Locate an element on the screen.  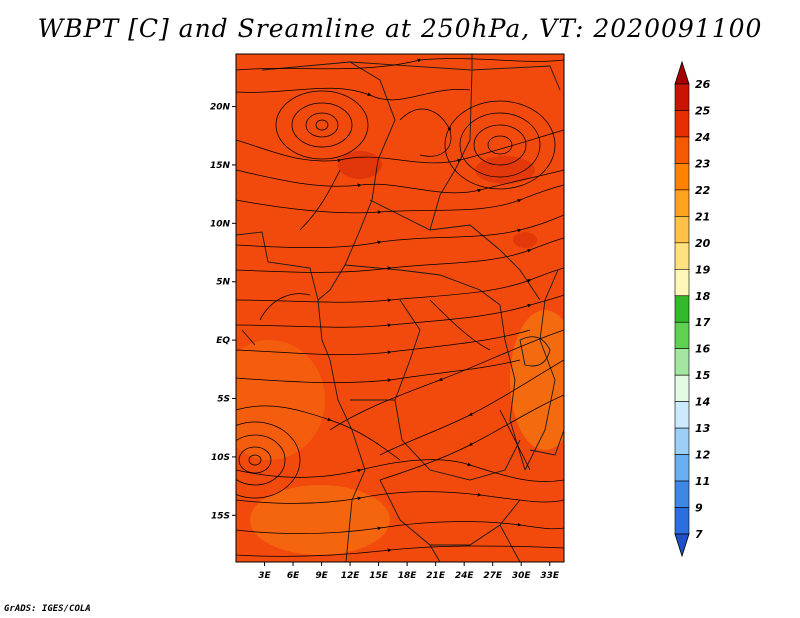
colorbar-top-arrow is located at coordinates (682, 72).